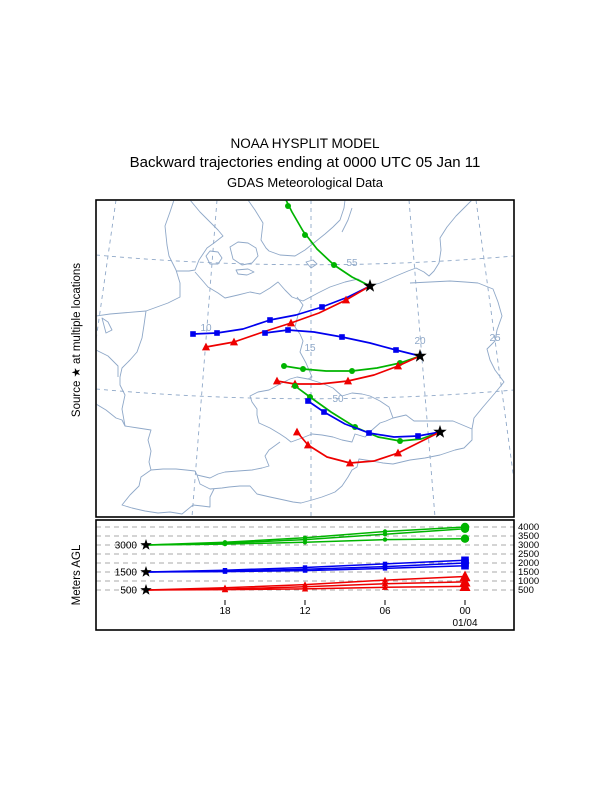  Describe the element at coordinates (528, 581) in the screenshot. I see `height-axis-tick-label: 1000` at that location.